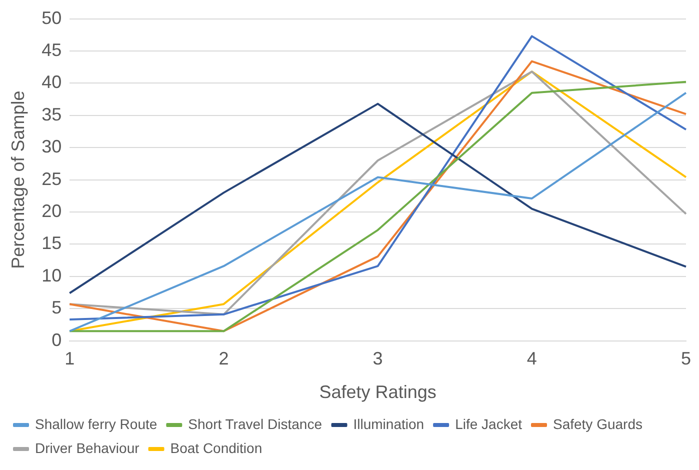 Image resolution: width=699 pixels, height=470 pixels. I want to click on x-tick-label: 1, so click(69, 358).